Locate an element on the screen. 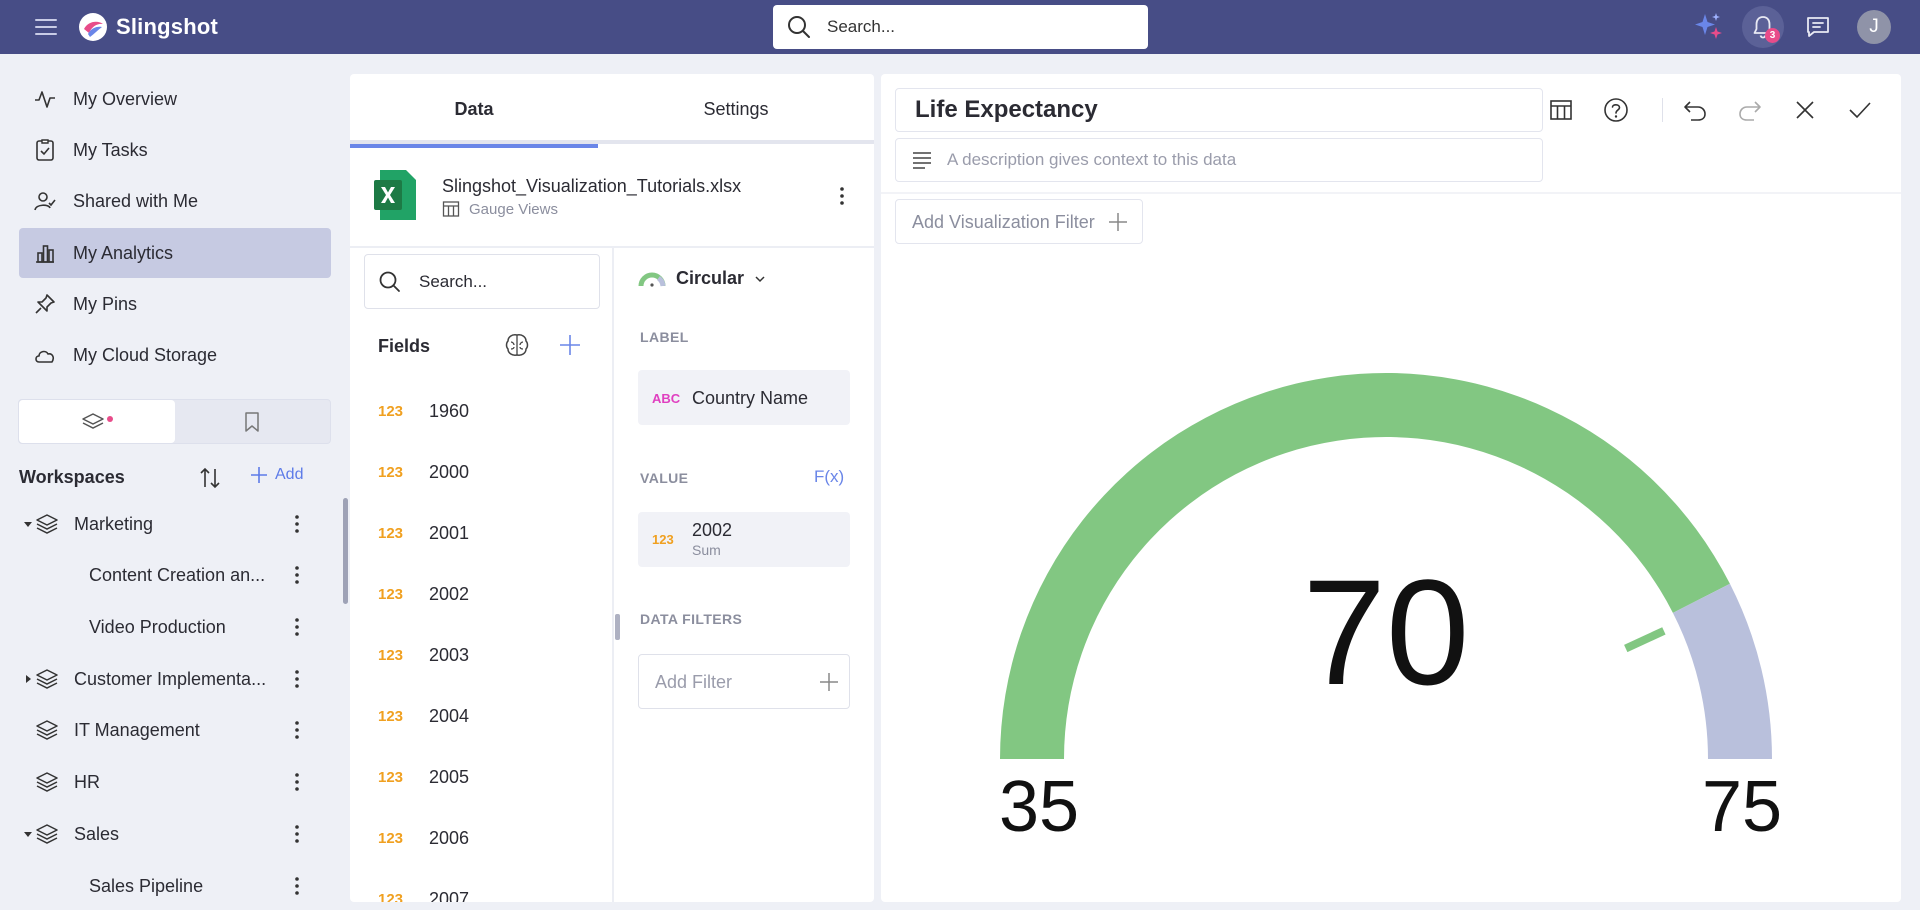  field-search-input is located at coordinates (499, 281).